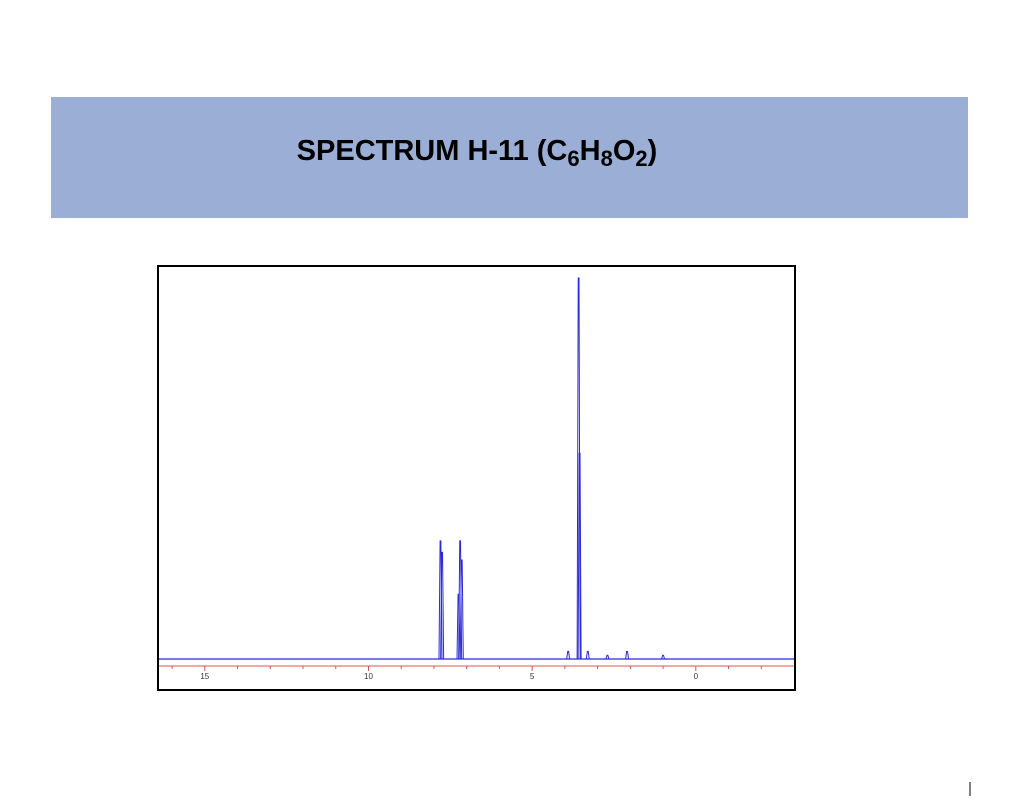 The image size is (1024, 803). Describe the element at coordinates (573, 158) in the screenshot. I see `title-sub: 6` at that location.